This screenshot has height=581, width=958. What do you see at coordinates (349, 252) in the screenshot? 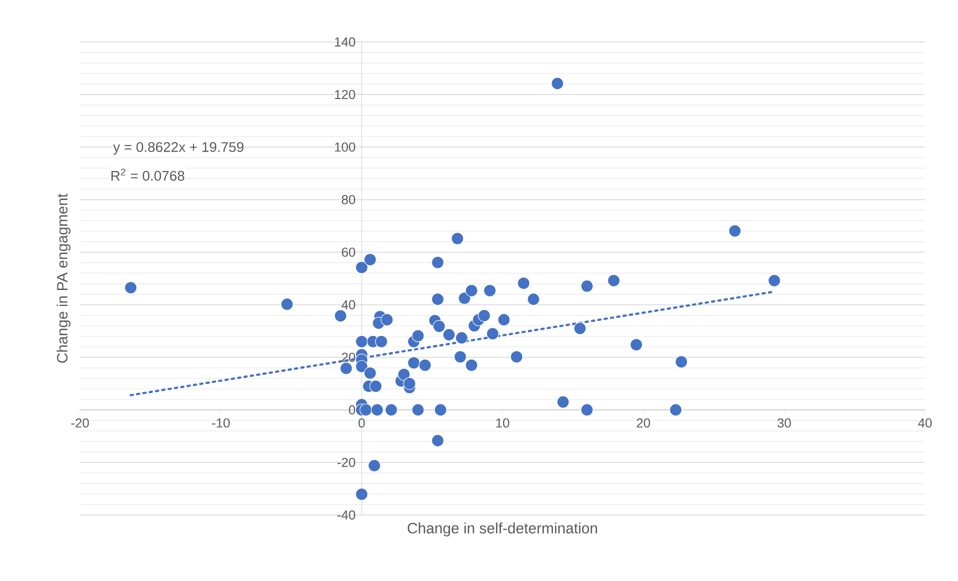
I see `y-tick-label: 60` at bounding box center [349, 252].